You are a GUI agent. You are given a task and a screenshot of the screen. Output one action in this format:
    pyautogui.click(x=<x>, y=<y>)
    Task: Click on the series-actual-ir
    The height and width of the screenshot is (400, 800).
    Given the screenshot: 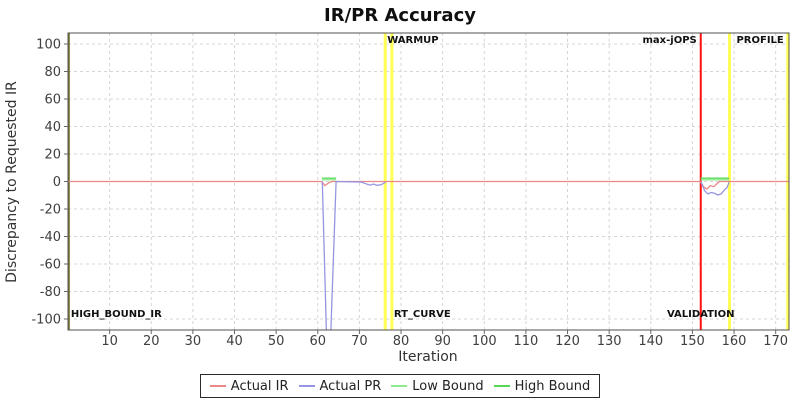 What is the action you would take?
    pyautogui.click(x=428, y=185)
    